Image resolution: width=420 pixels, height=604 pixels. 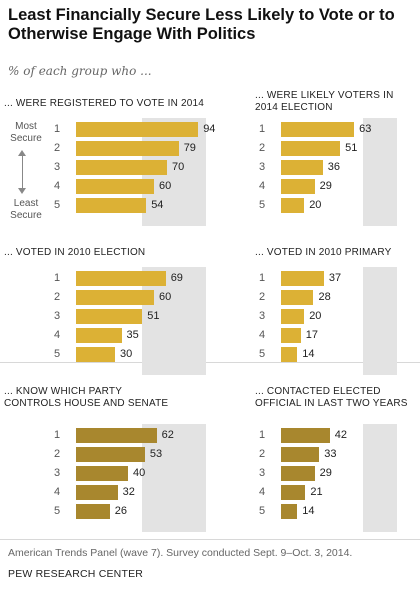 I want to click on bar-row: 1 94, so click(x=109, y=129).